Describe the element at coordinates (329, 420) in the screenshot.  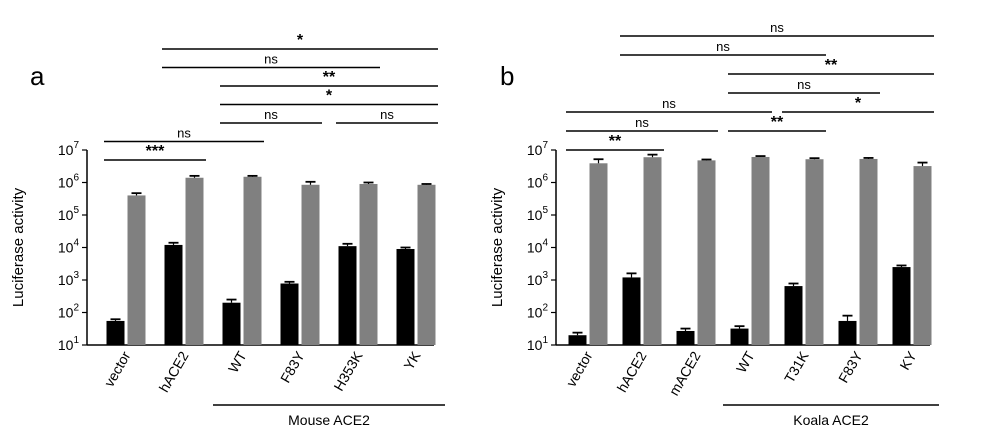
I see `group-label: Mouse ACE2` at that location.